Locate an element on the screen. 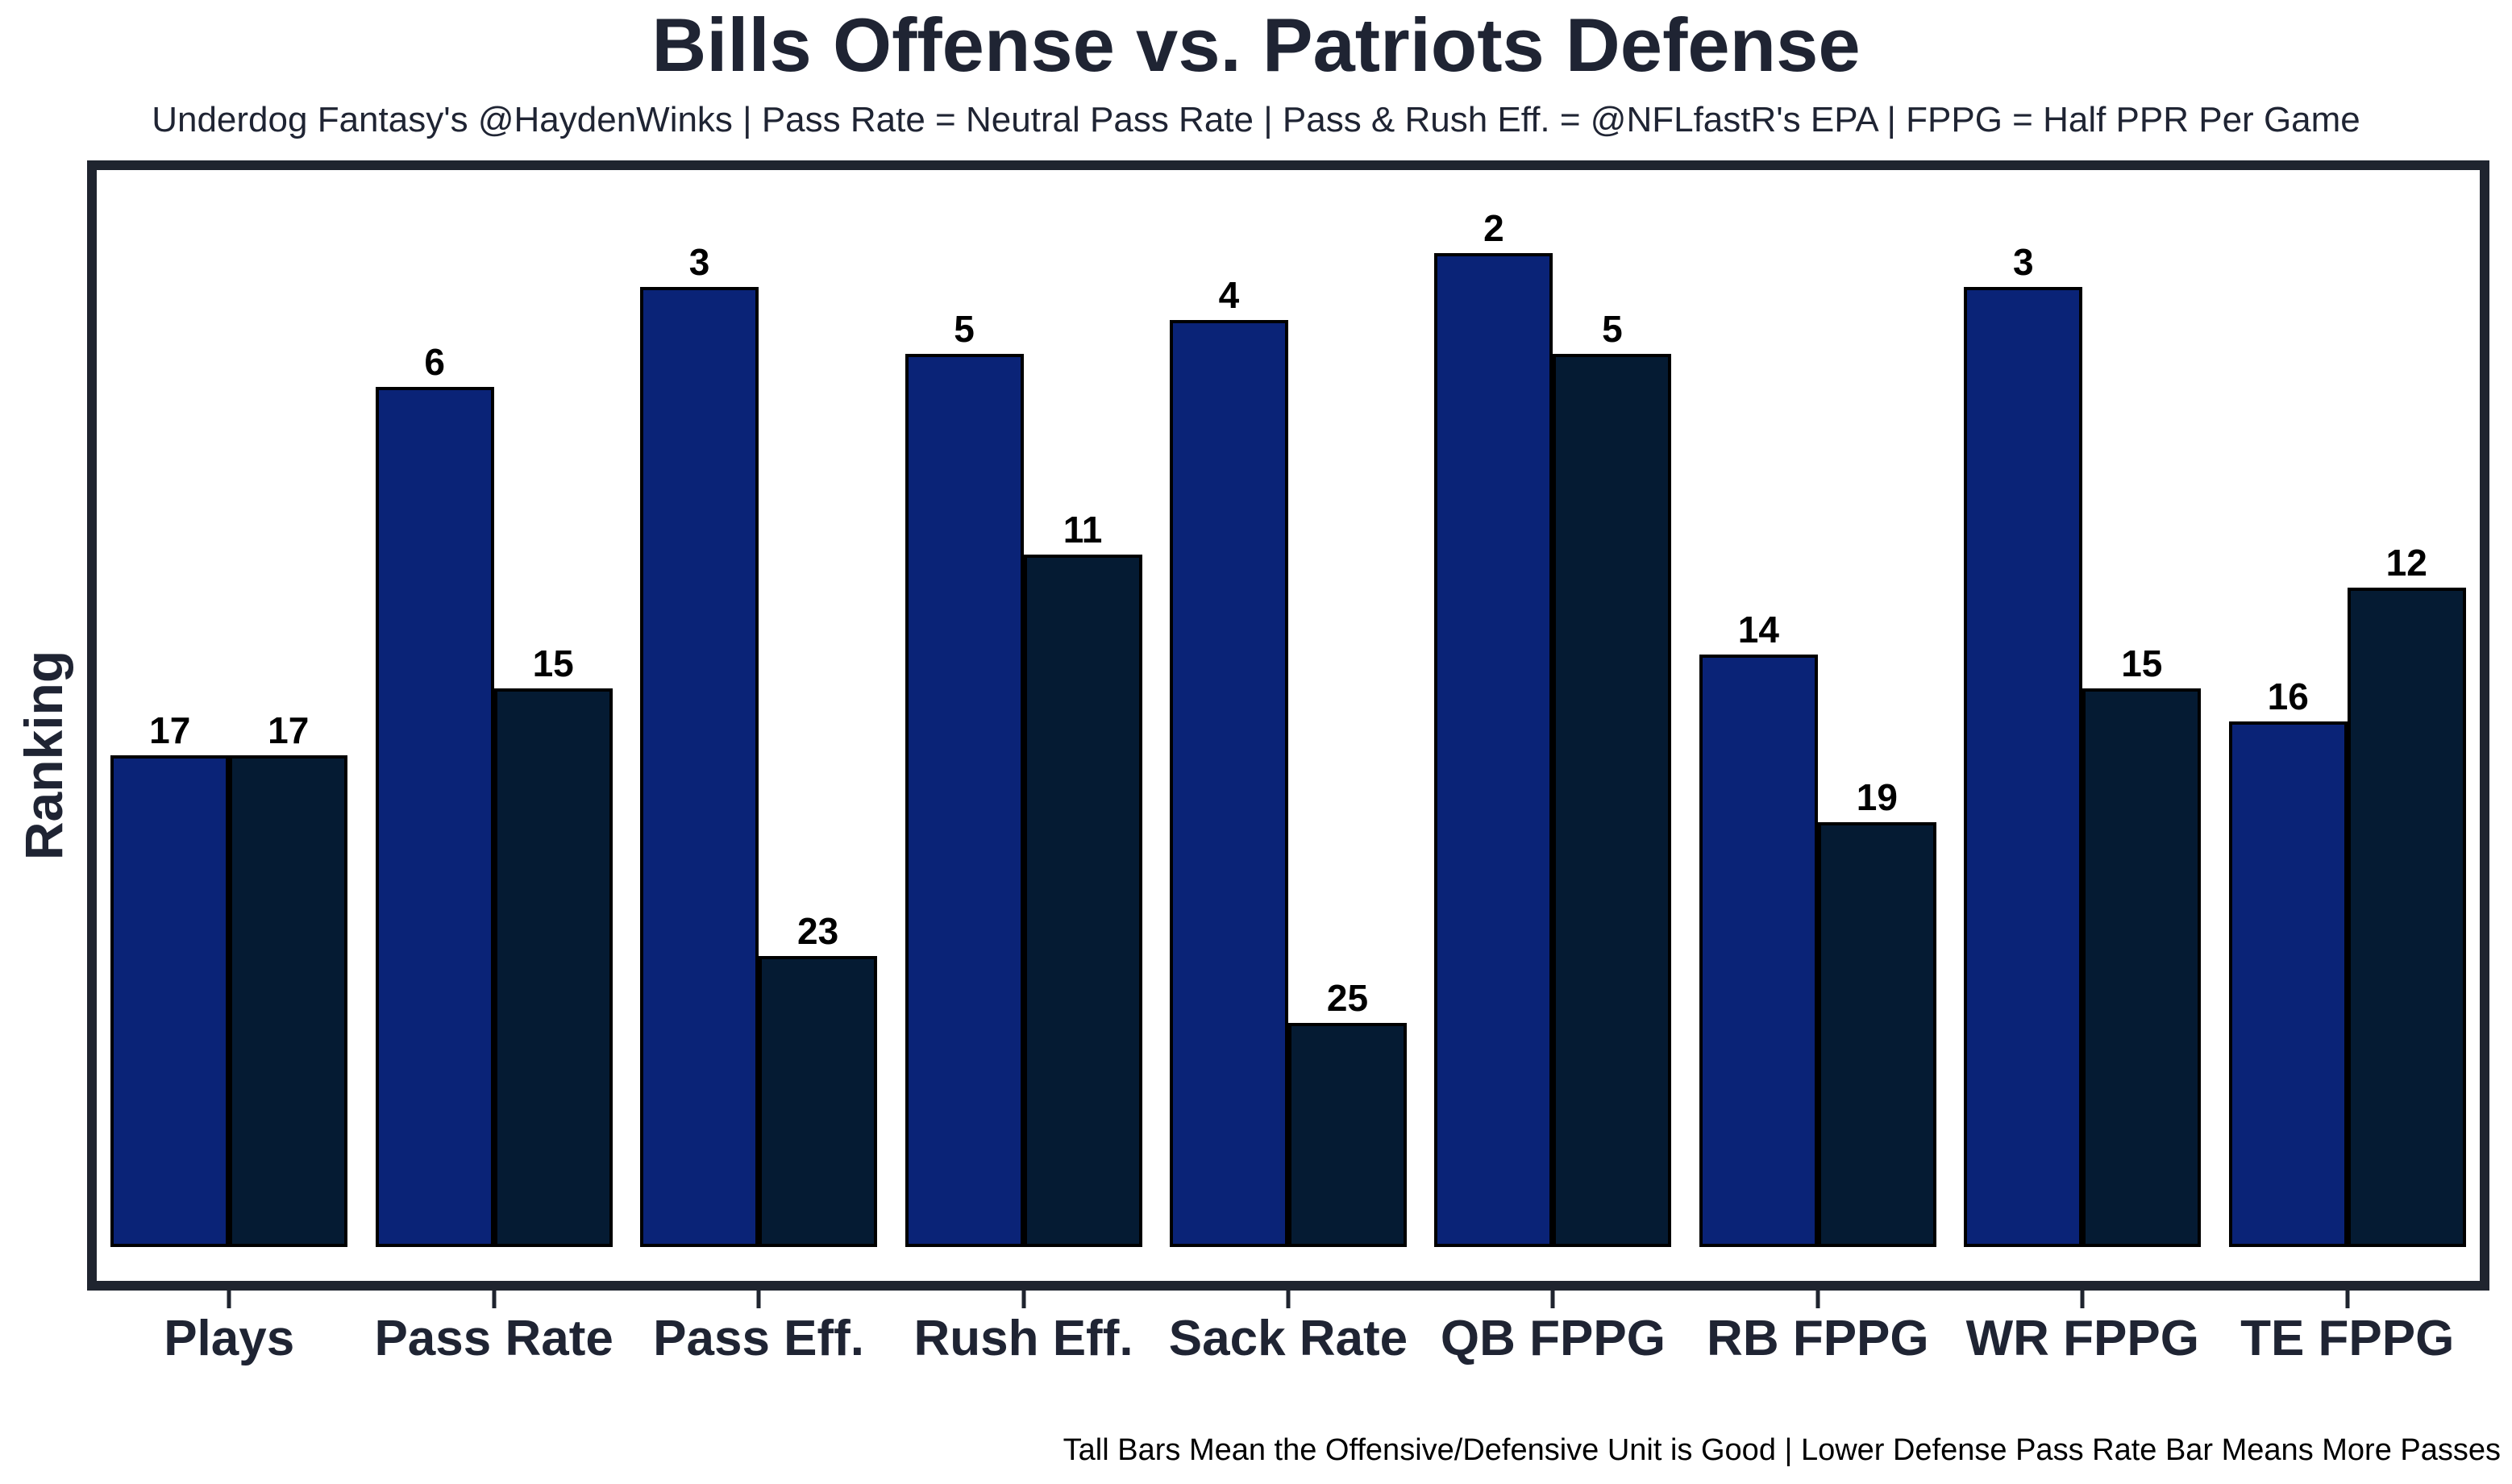  bar-group: 5 11 is located at coordinates (1023, 725).